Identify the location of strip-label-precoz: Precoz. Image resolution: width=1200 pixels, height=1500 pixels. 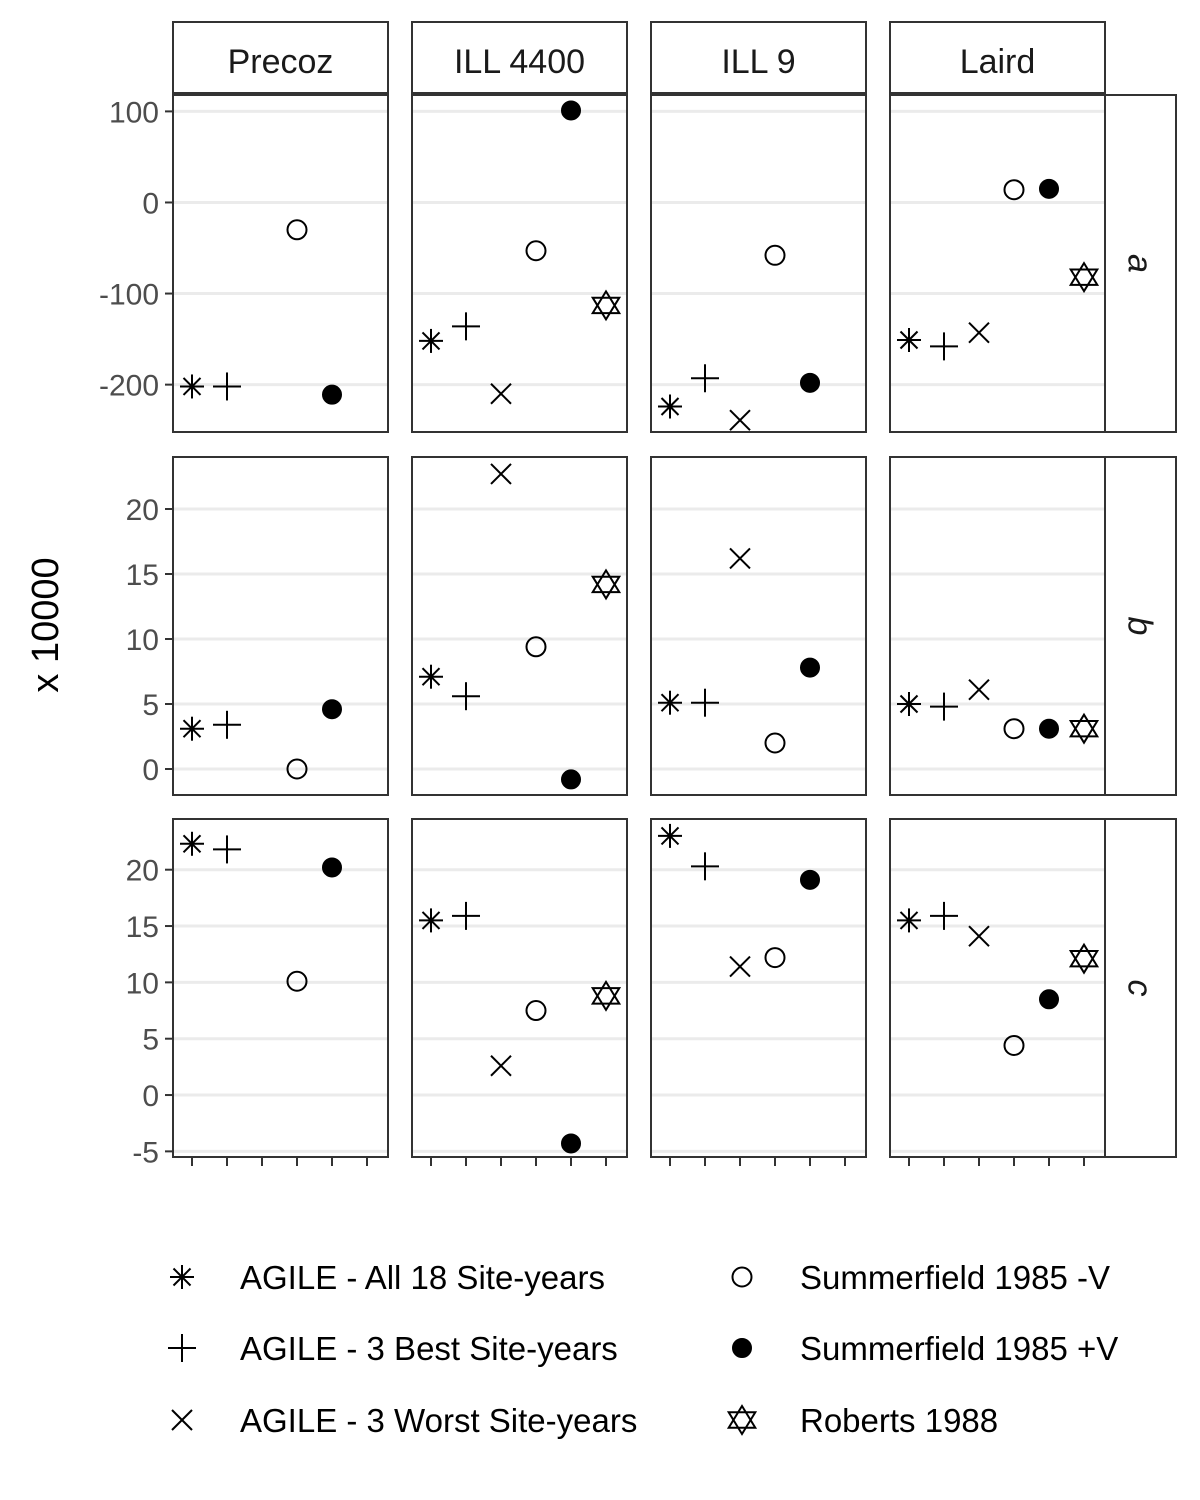
(281, 62).